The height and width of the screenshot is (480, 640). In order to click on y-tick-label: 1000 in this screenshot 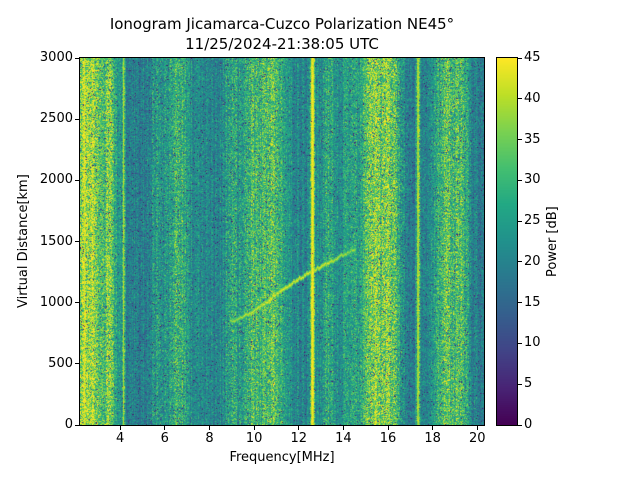, I will do `click(56, 302)`.